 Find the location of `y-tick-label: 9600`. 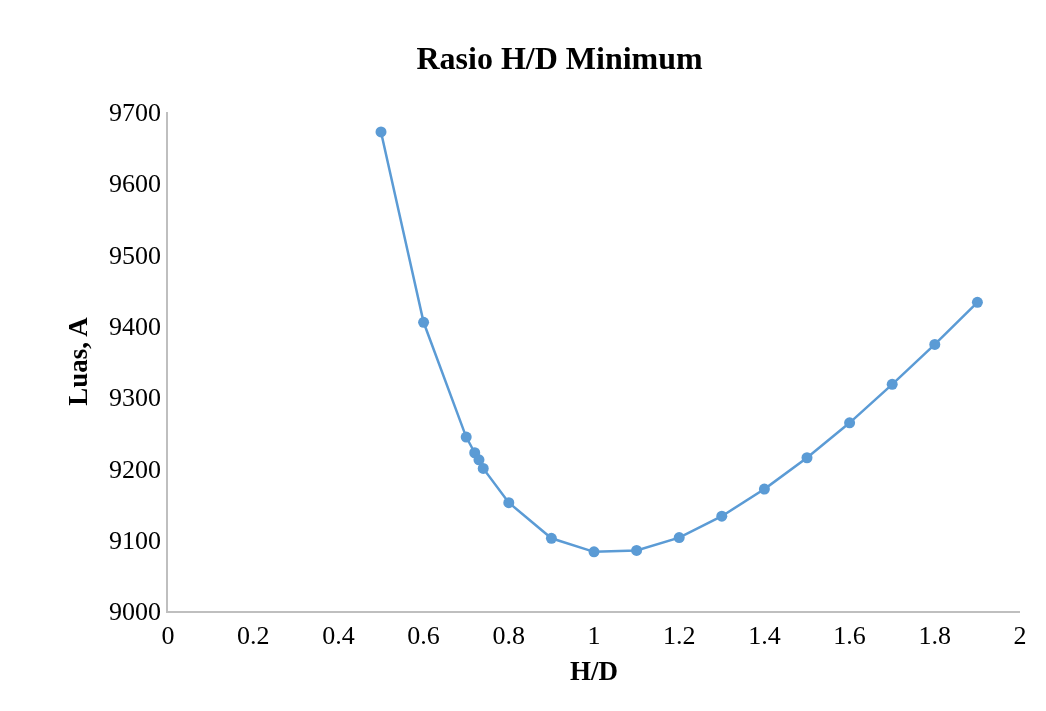

y-tick-label: 9600 is located at coordinates (135, 184).